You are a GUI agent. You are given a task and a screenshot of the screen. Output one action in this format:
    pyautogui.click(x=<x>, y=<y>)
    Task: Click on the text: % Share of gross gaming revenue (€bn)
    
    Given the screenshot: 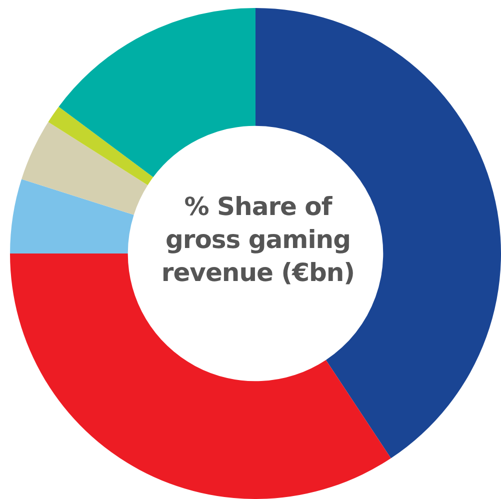 What is the action you would take?
    pyautogui.click(x=258, y=240)
    